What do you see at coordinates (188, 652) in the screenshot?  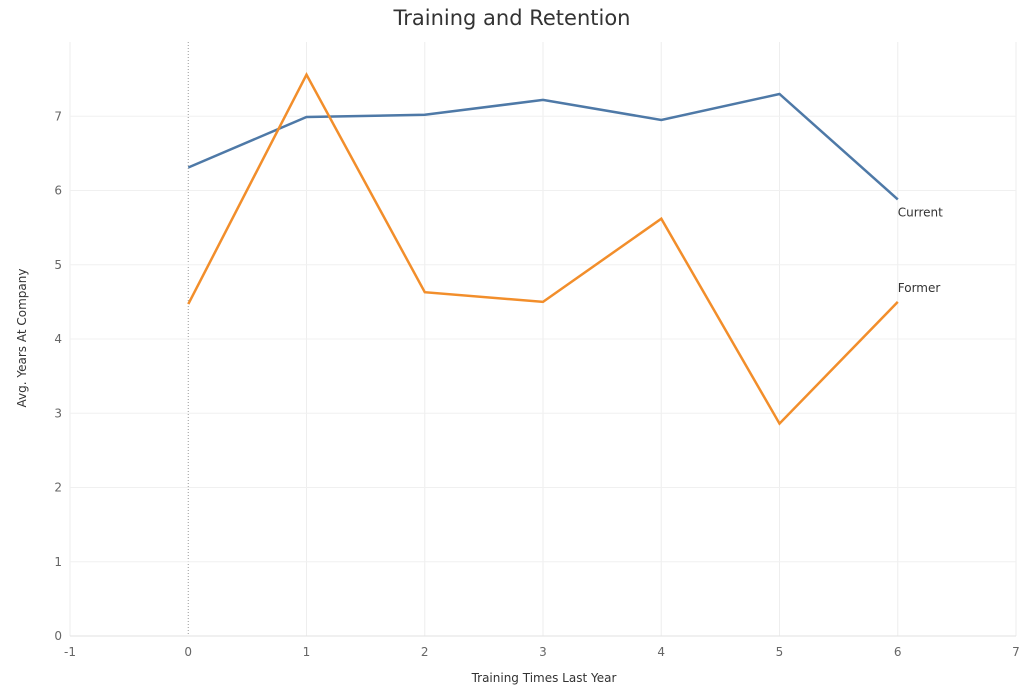 I see `x-tick-label: 0` at bounding box center [188, 652].